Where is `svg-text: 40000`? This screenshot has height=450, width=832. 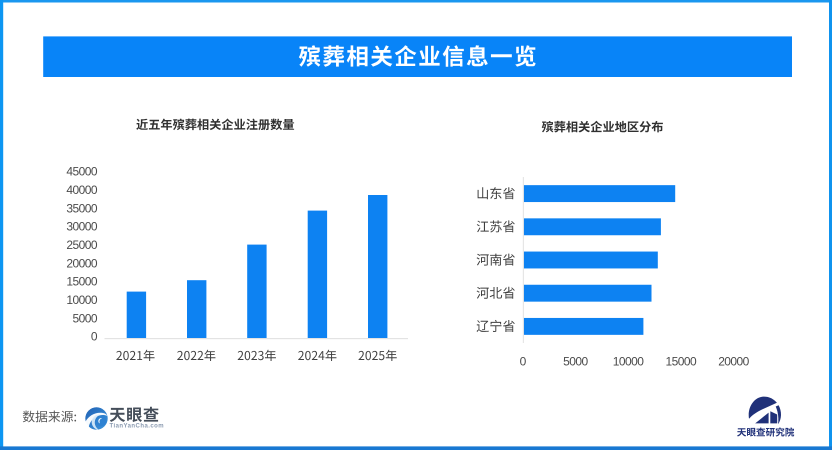 svg-text: 40000 is located at coordinates (81, 190).